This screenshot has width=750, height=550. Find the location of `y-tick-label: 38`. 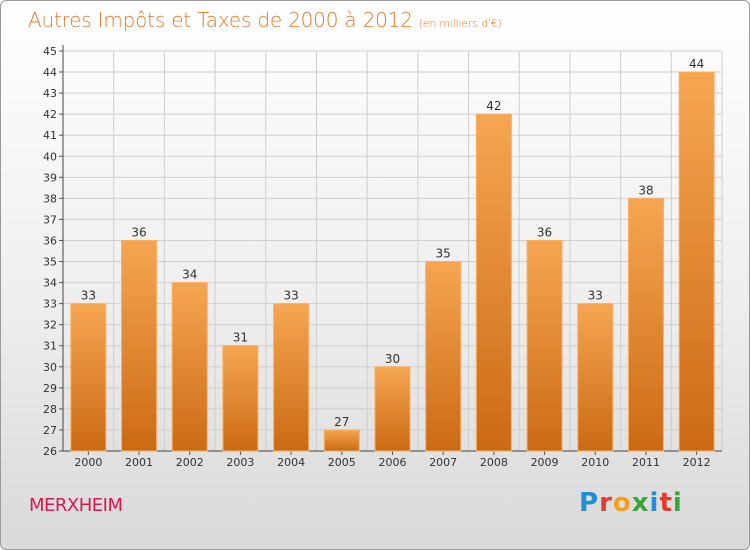

y-tick-label: 38 is located at coordinates (50, 198).